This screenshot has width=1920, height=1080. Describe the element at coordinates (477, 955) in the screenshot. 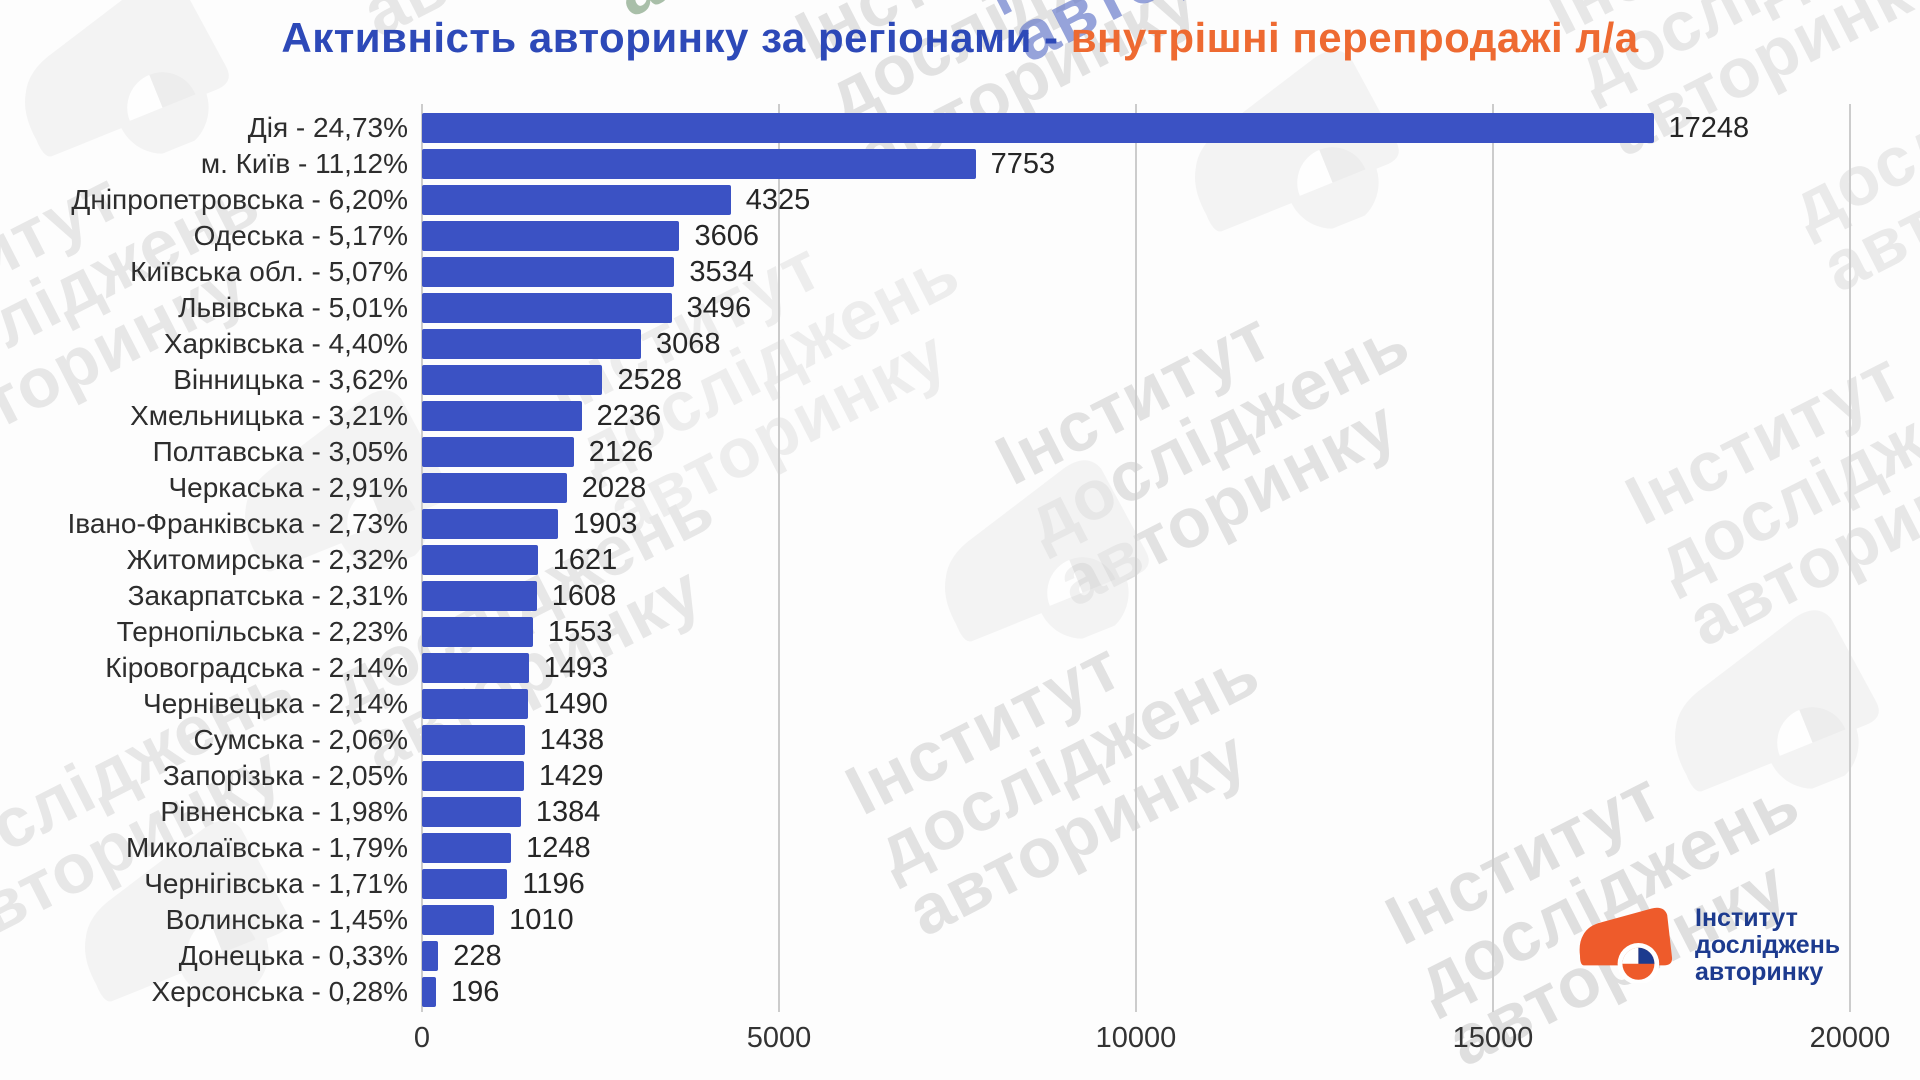

I see `value-label: 228` at that location.